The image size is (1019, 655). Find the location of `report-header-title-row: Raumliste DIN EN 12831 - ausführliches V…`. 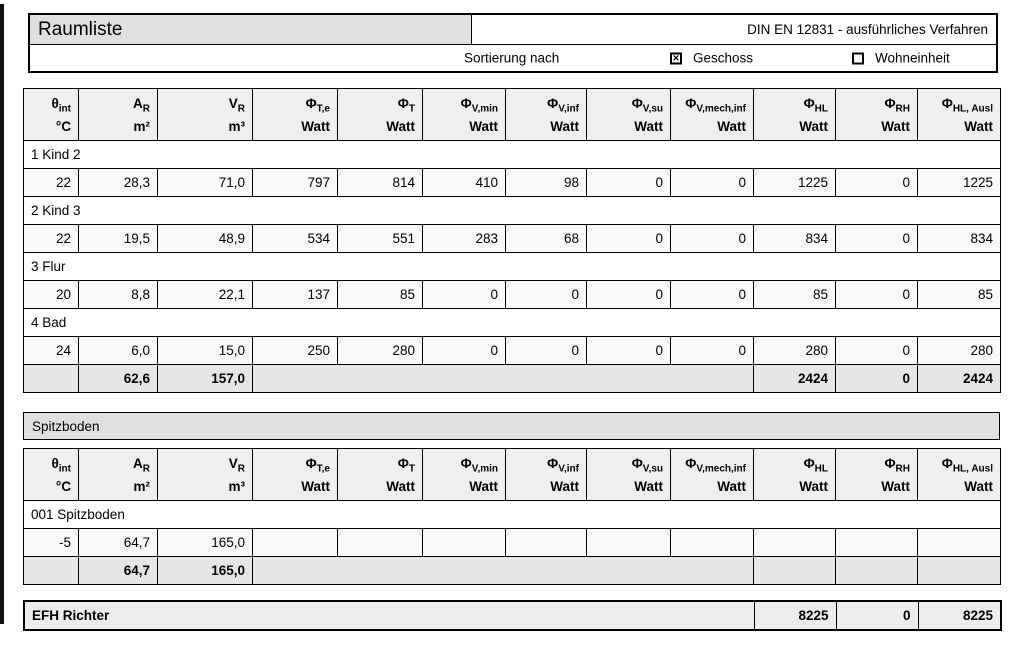

report-header-title-row: Raumliste DIN EN 12831 - ausführliches V… is located at coordinates (513, 30).